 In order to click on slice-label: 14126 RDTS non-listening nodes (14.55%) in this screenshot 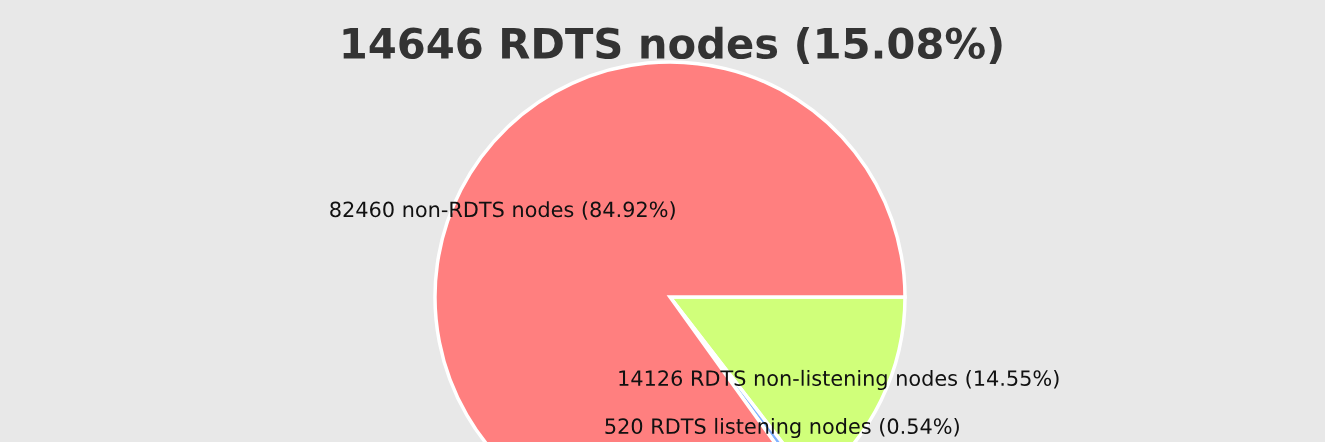, I will do `click(839, 380)`.